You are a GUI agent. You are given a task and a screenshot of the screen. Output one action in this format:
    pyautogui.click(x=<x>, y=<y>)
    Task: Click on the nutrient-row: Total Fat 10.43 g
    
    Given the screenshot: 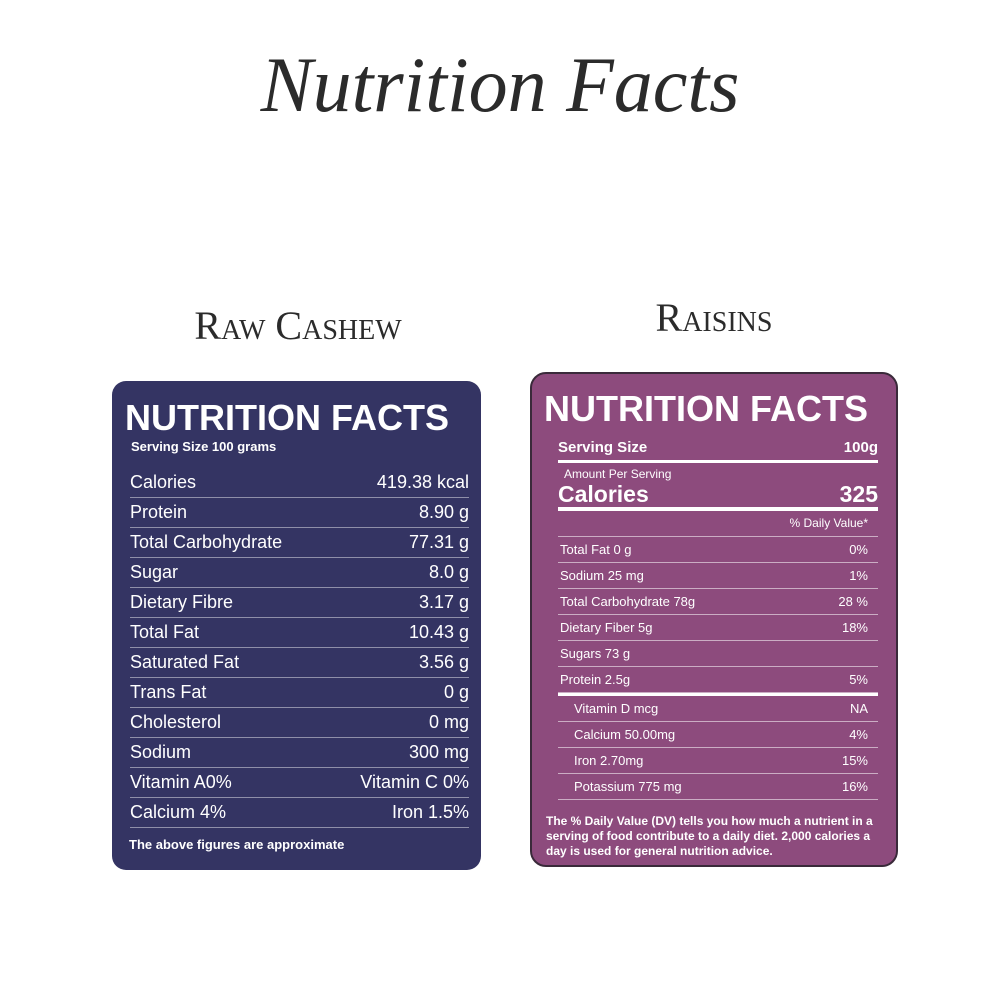 What is the action you would take?
    pyautogui.click(x=299, y=633)
    